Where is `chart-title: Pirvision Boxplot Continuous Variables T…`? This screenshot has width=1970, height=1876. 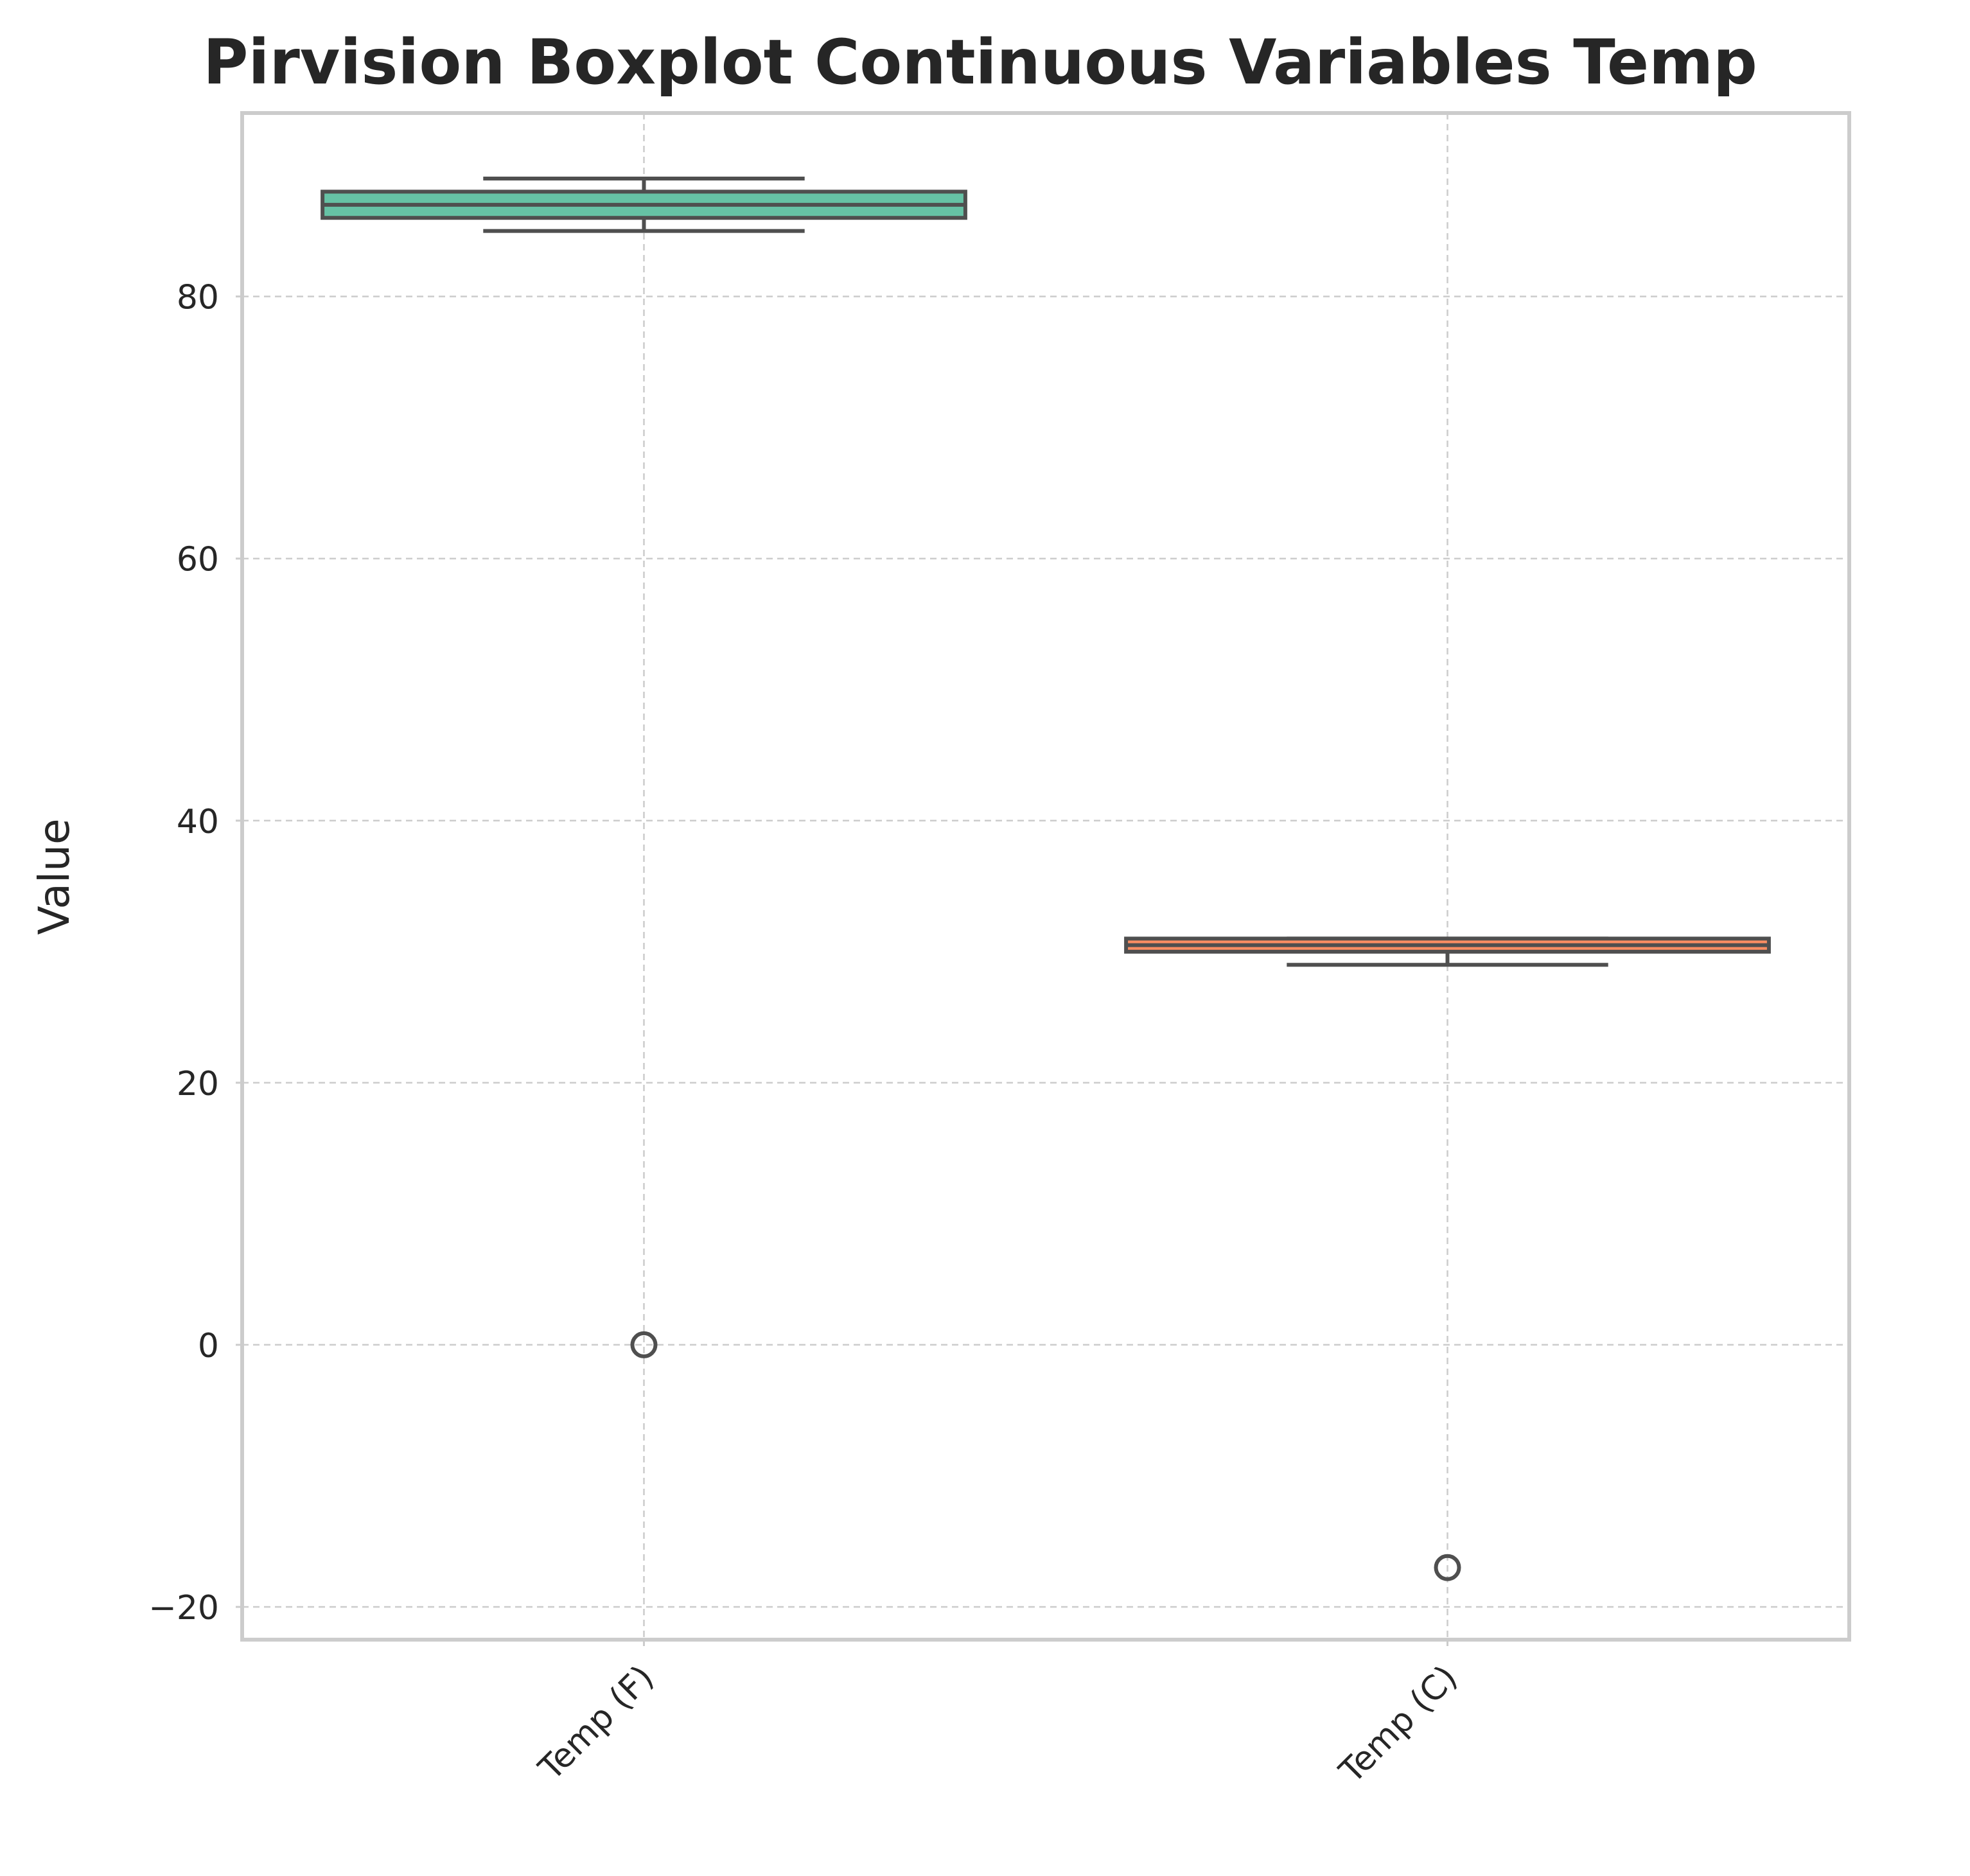 chart-title: Pirvision Boxplot Continuous Variables T… is located at coordinates (980, 62).